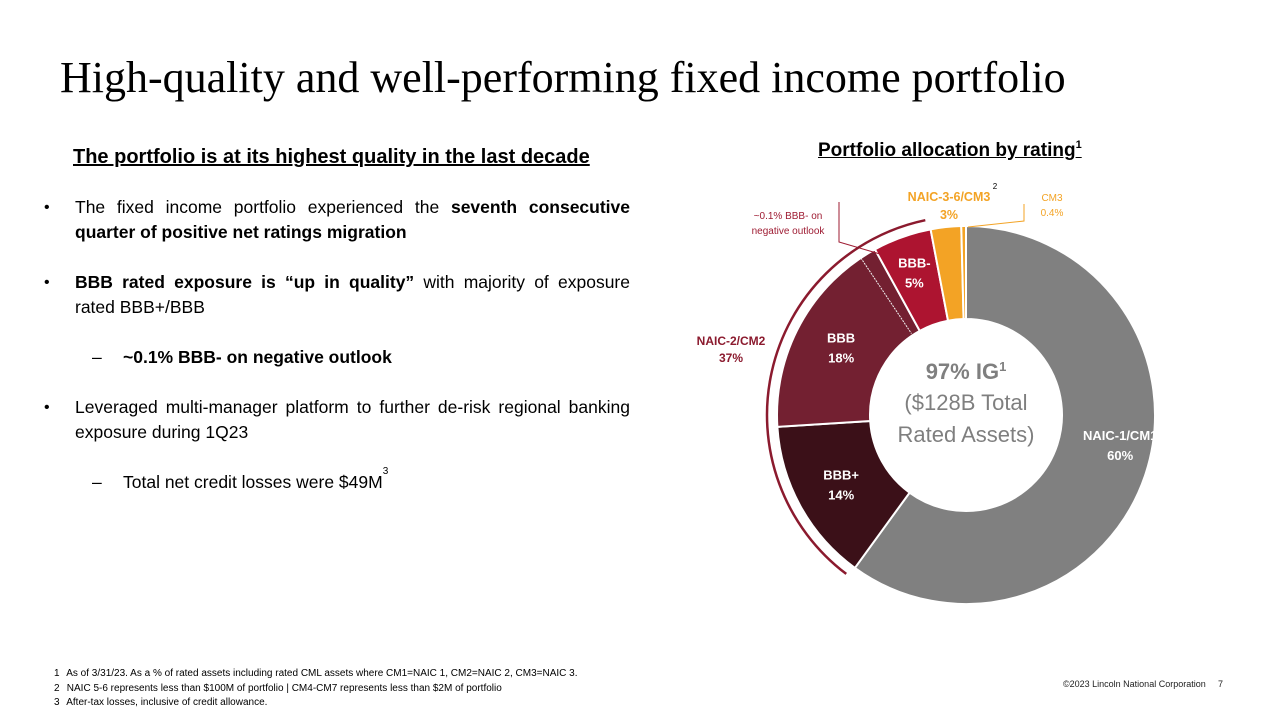 The image size is (1280, 720). I want to click on chart-title: Portfolio allocation by rating1, so click(950, 151).